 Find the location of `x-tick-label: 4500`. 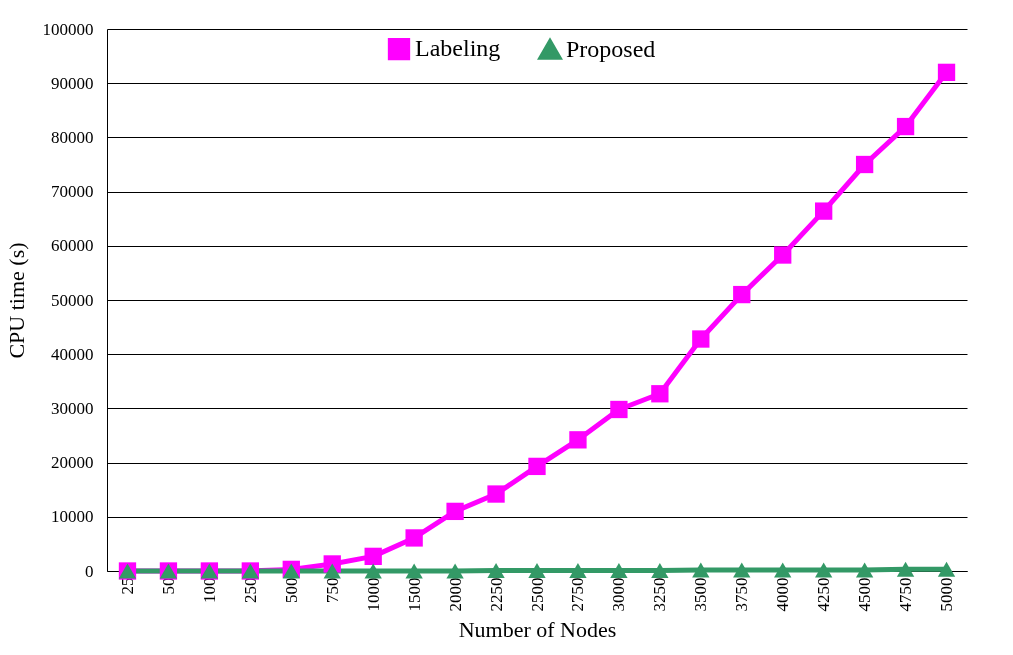

x-tick-label: 4500 is located at coordinates (865, 594).